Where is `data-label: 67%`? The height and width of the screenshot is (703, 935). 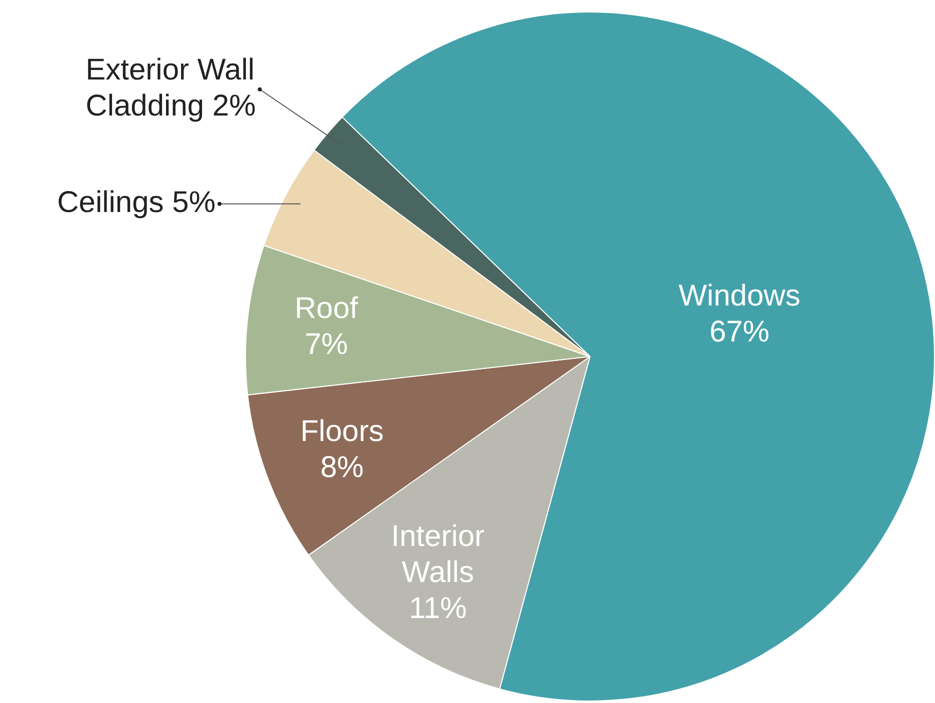 data-label: 67% is located at coordinates (739, 332).